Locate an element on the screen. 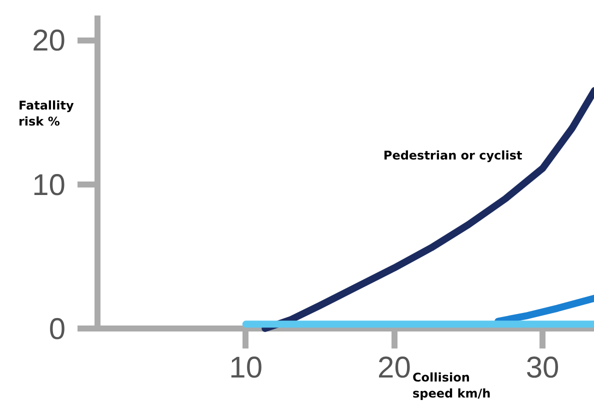 This screenshot has width=594, height=405. y-axis-title: Fatallity risk % is located at coordinates (46, 113).